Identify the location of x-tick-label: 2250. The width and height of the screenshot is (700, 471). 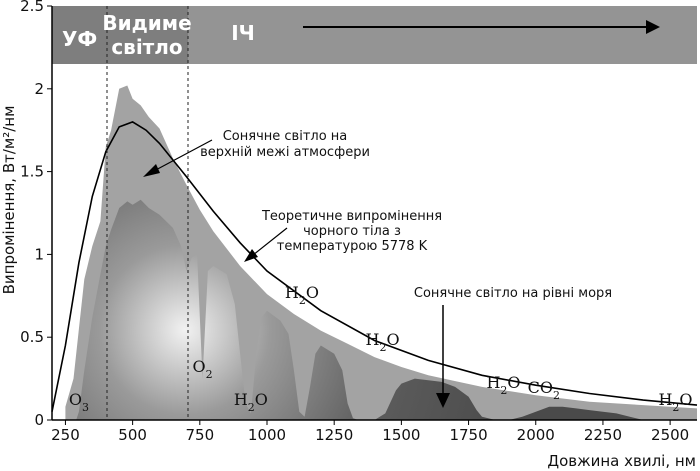
(603, 435).